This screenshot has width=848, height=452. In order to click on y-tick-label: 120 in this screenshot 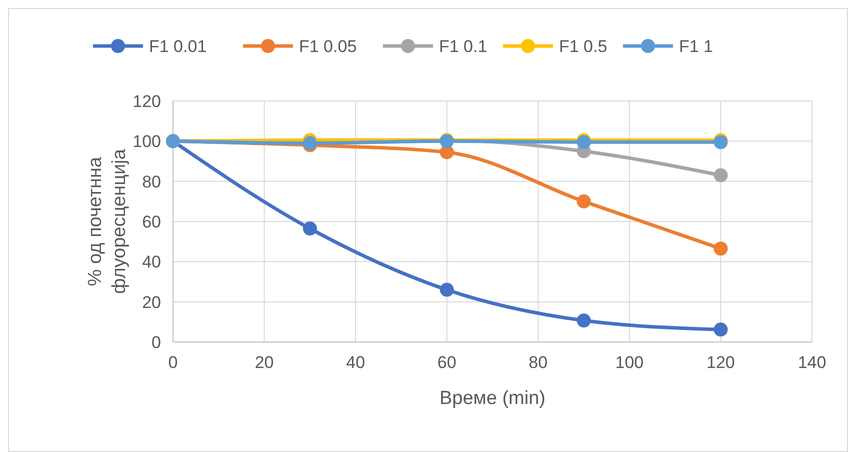, I will do `click(146, 101)`.